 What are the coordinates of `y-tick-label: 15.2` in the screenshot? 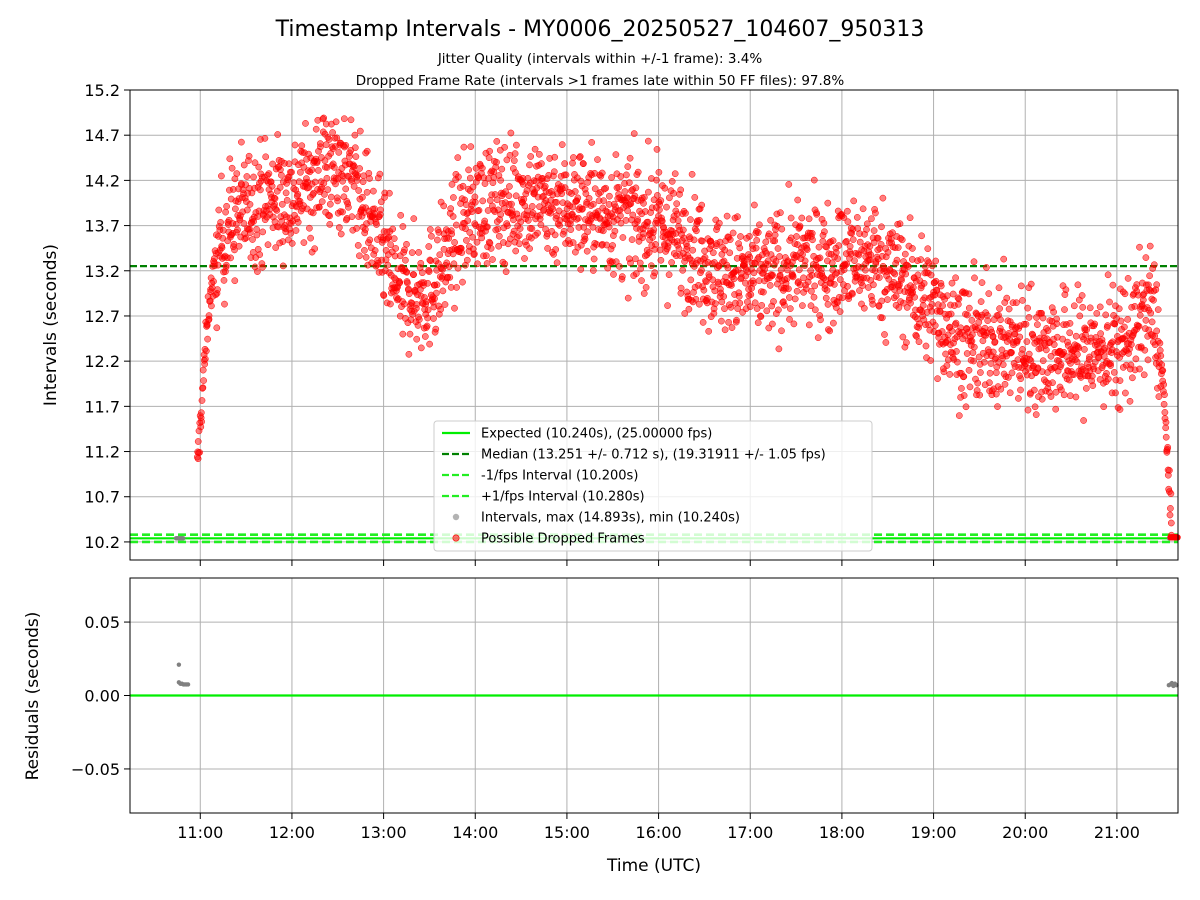 It's located at (102, 90).